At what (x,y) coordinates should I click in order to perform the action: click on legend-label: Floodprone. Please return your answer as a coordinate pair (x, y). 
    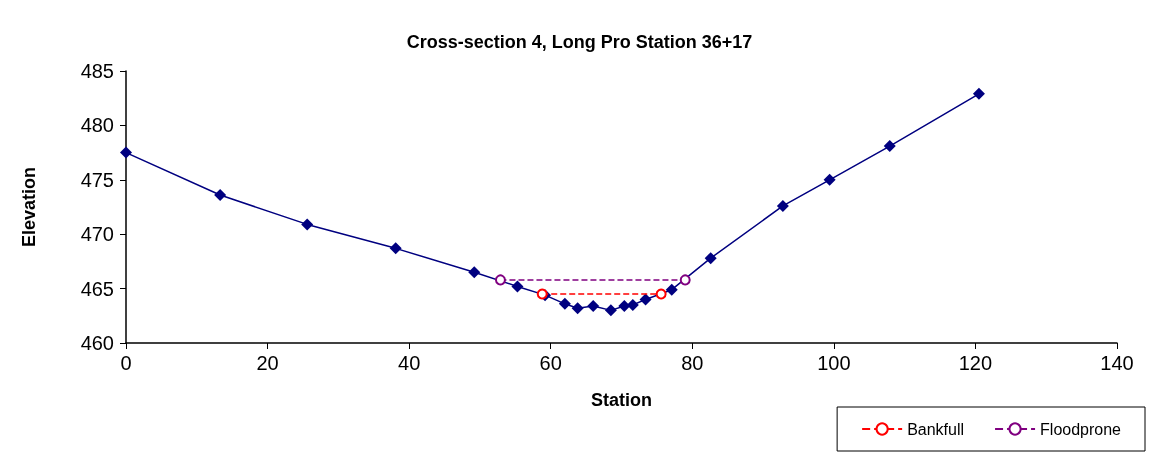
    Looking at the image, I should click on (1081, 429).